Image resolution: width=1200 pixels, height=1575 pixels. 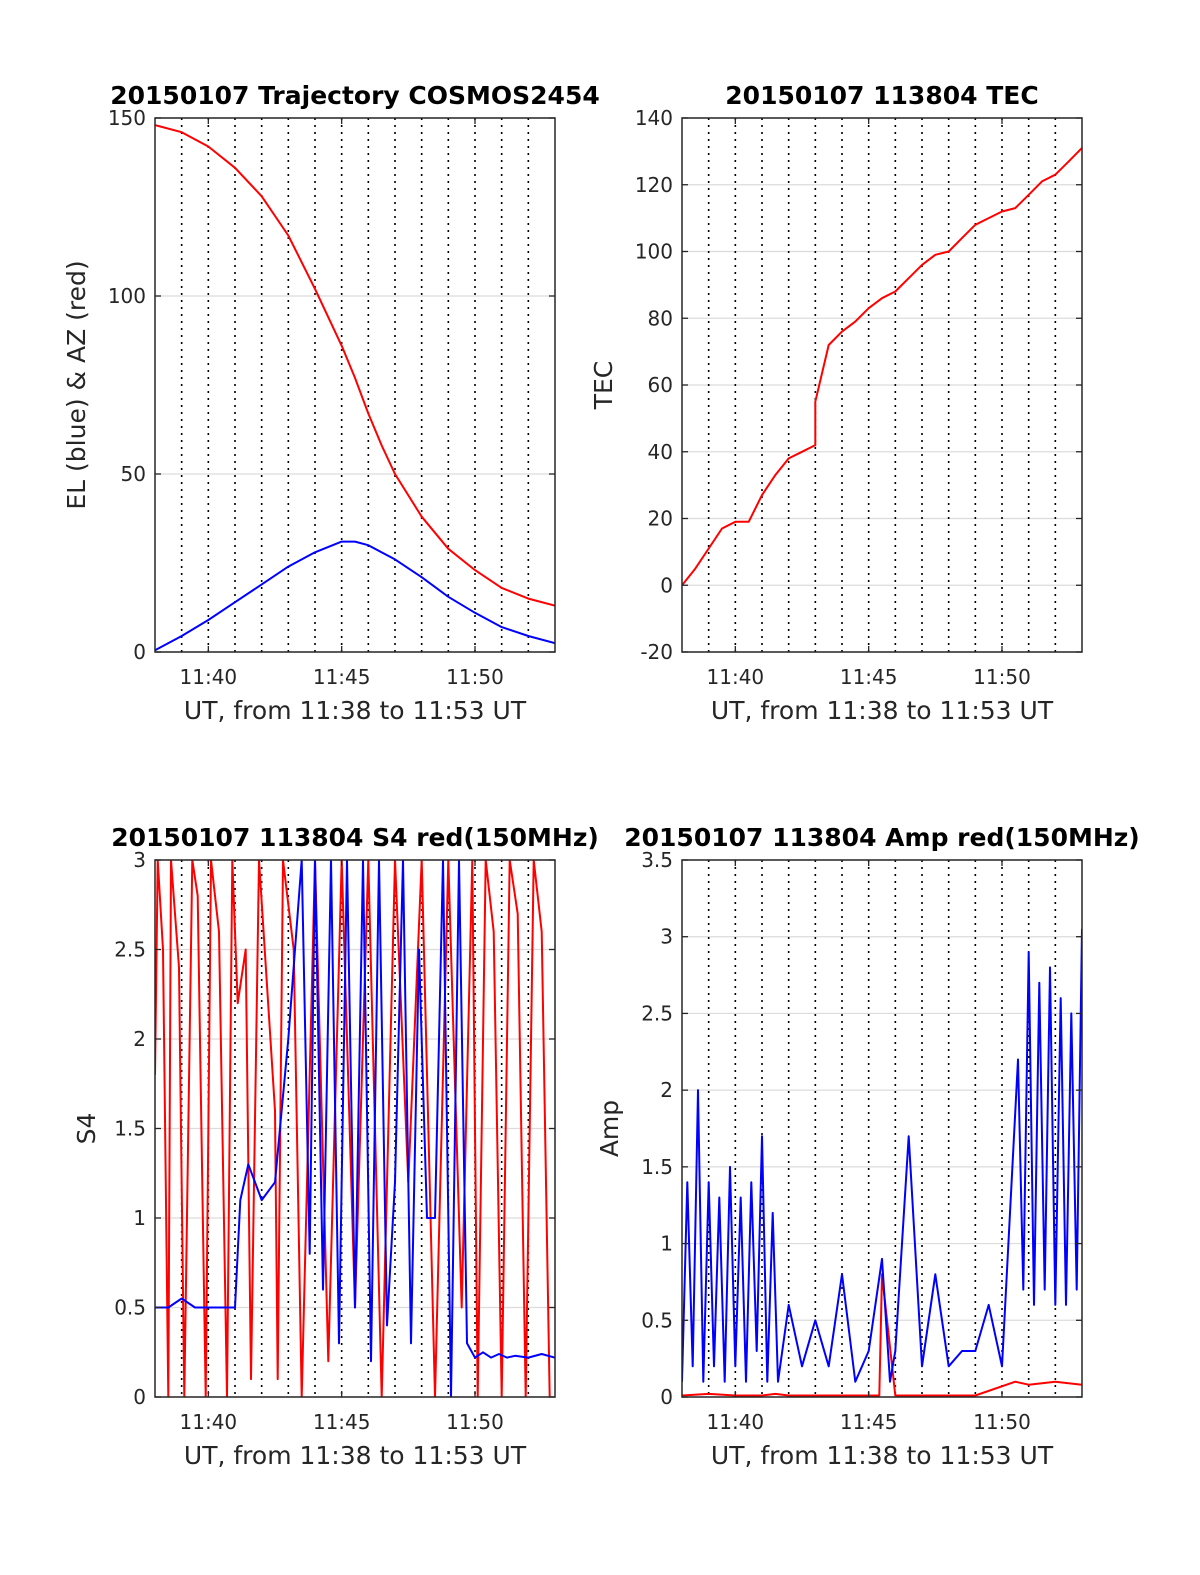 I want to click on chart-title: 20150107 Trajectory COSMOS2454, so click(x=355, y=95).